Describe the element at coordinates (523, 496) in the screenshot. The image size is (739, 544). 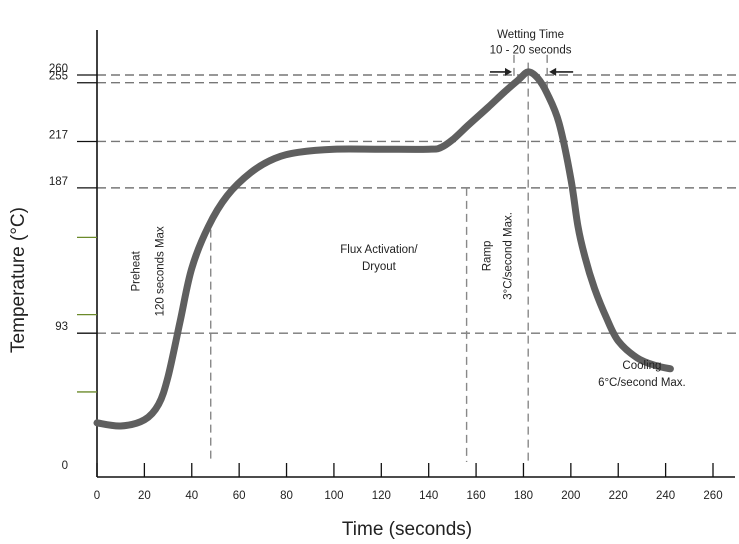
I see `x-tick-label-180: 180` at that location.